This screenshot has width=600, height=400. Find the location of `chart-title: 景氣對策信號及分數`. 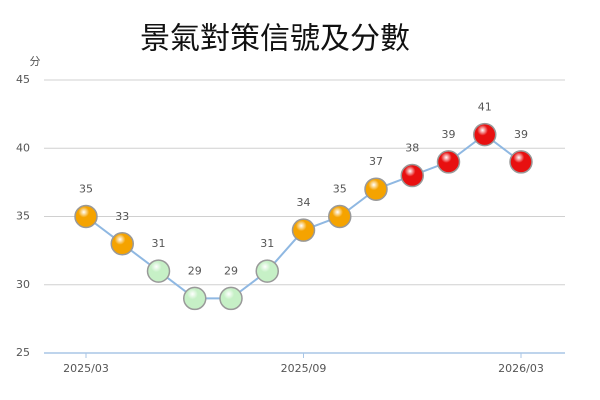

chart-title: 景氣對策信號及分數 is located at coordinates (275, 39).